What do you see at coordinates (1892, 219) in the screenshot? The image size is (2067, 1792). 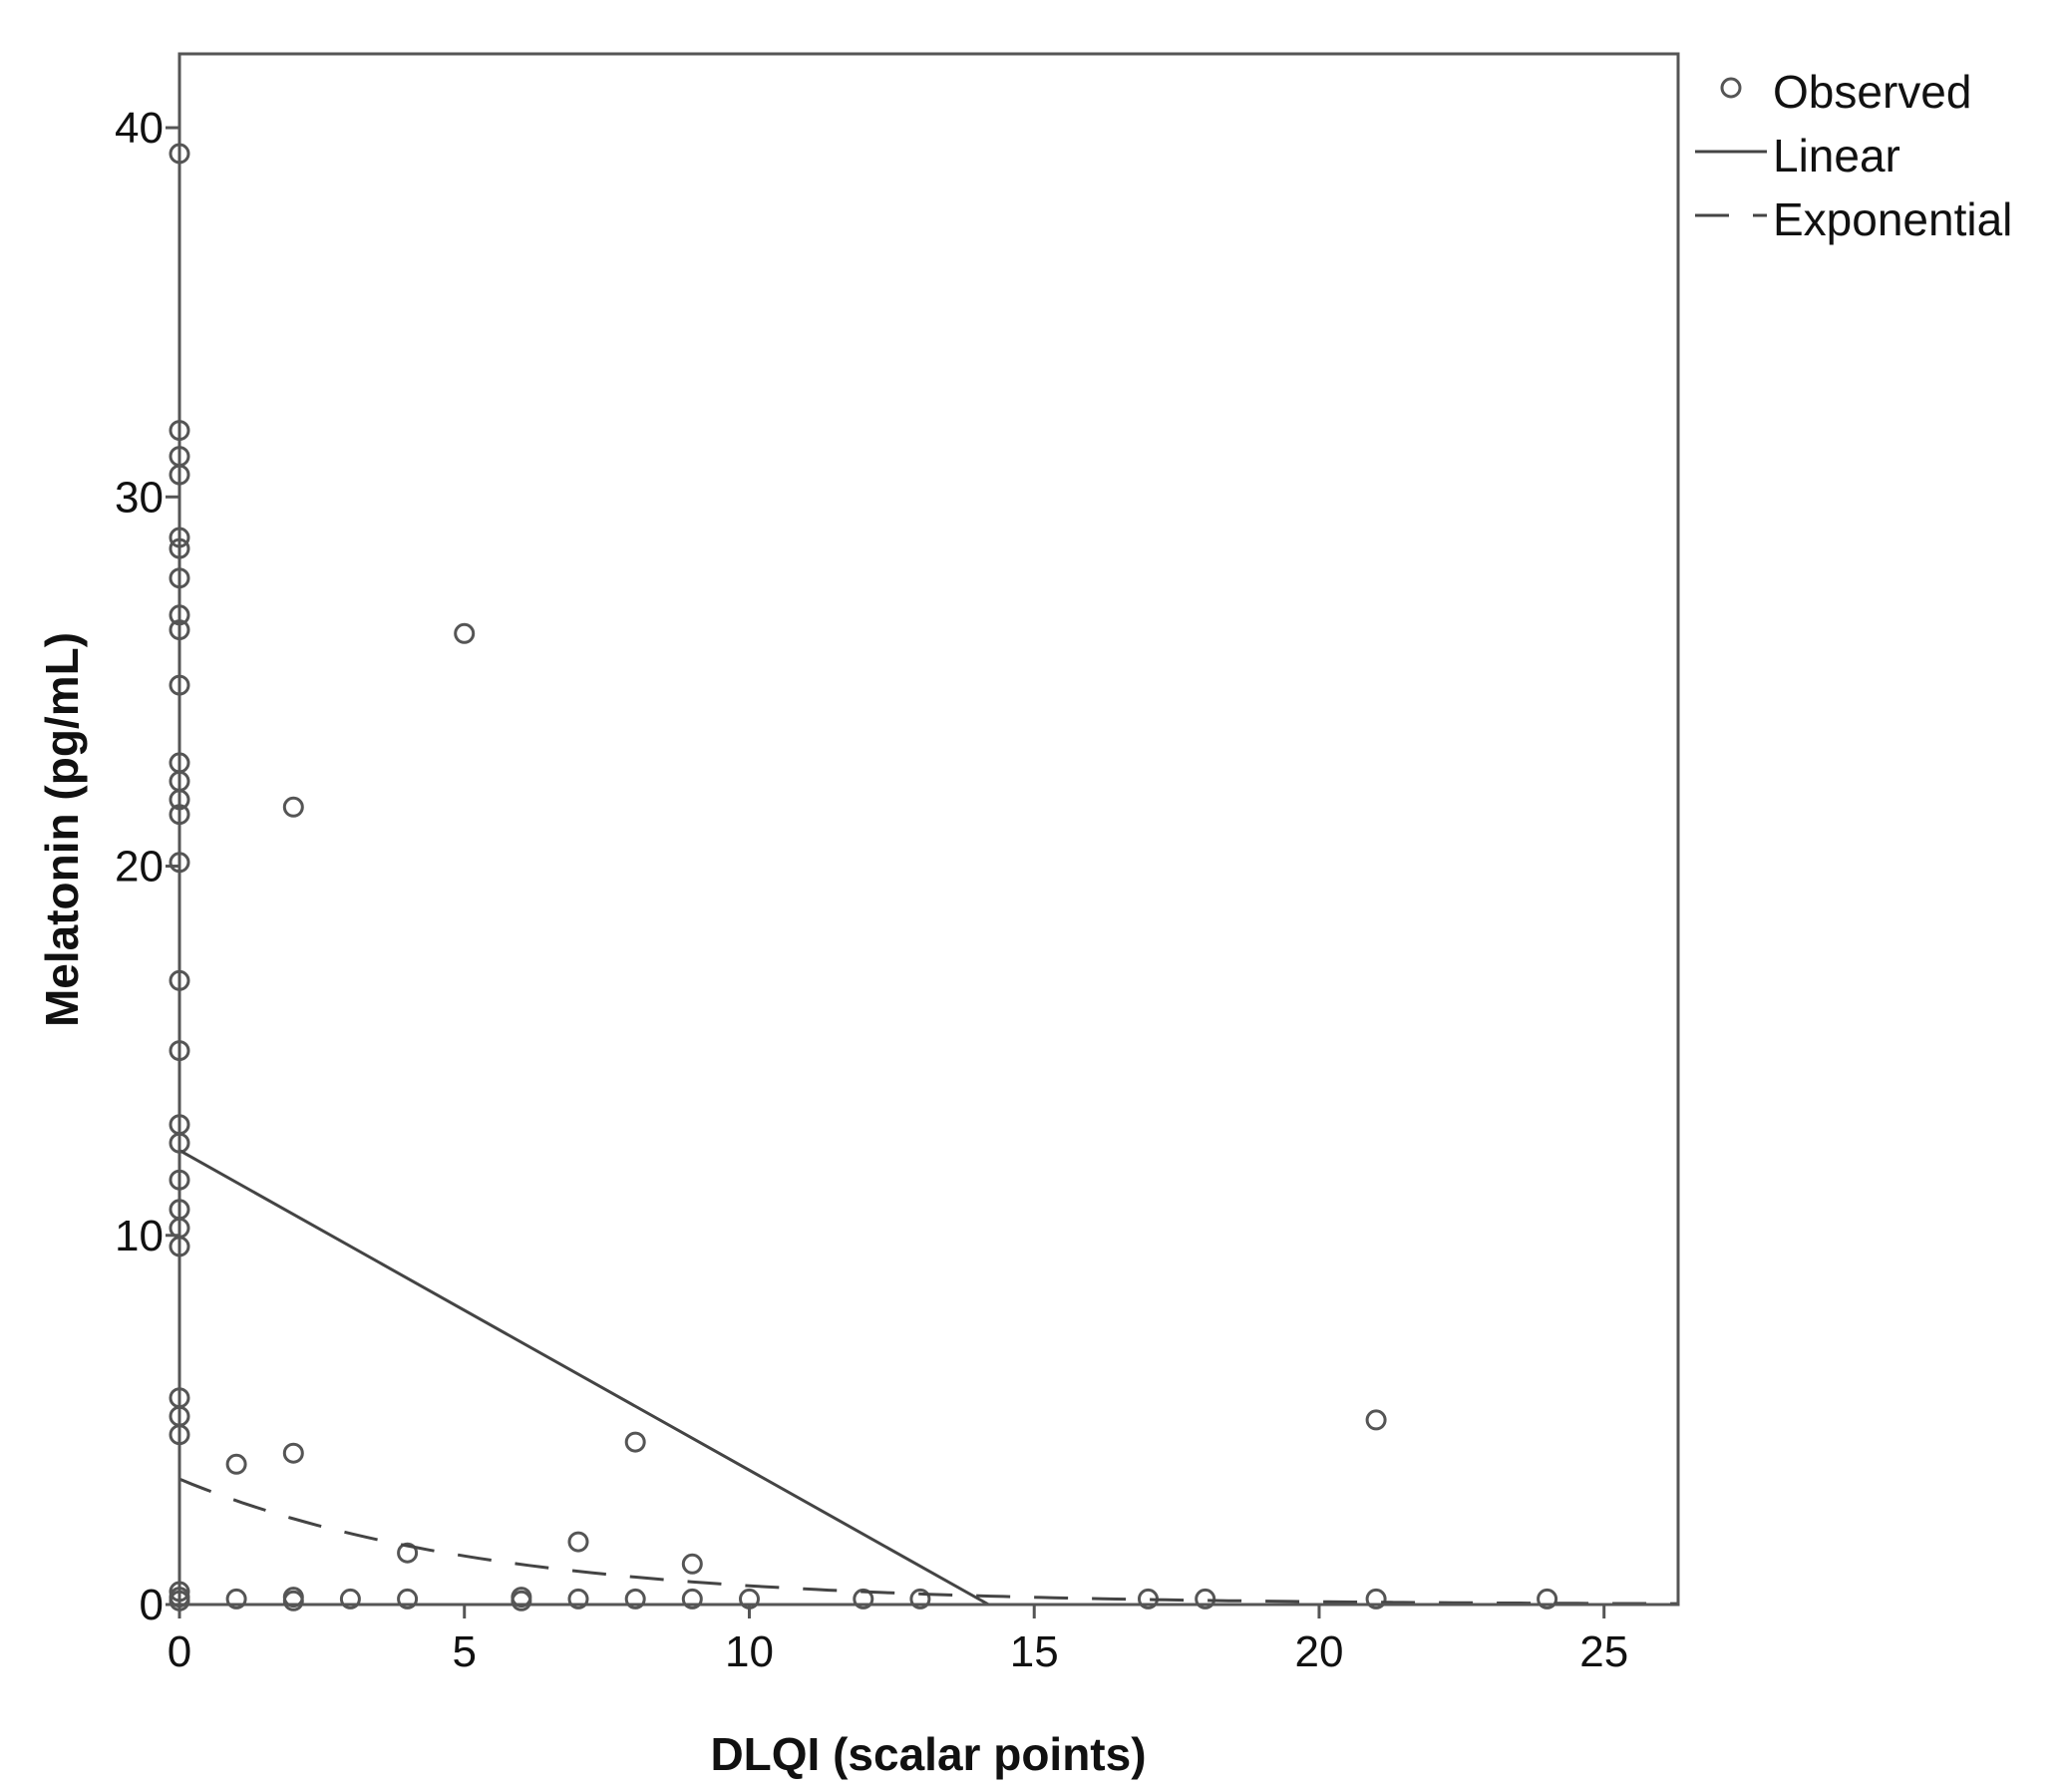 I see `legend-exponential-label: Exponential` at bounding box center [1892, 219].